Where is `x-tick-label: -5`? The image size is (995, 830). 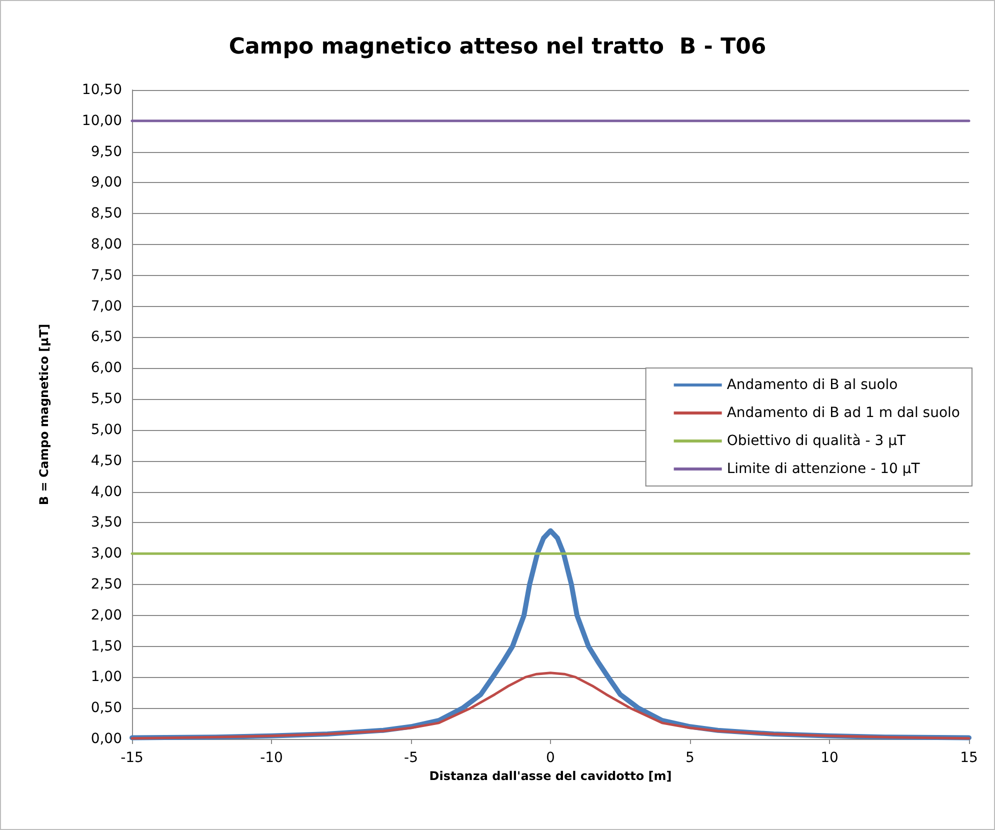
x-tick-label: -5 is located at coordinates (411, 758).